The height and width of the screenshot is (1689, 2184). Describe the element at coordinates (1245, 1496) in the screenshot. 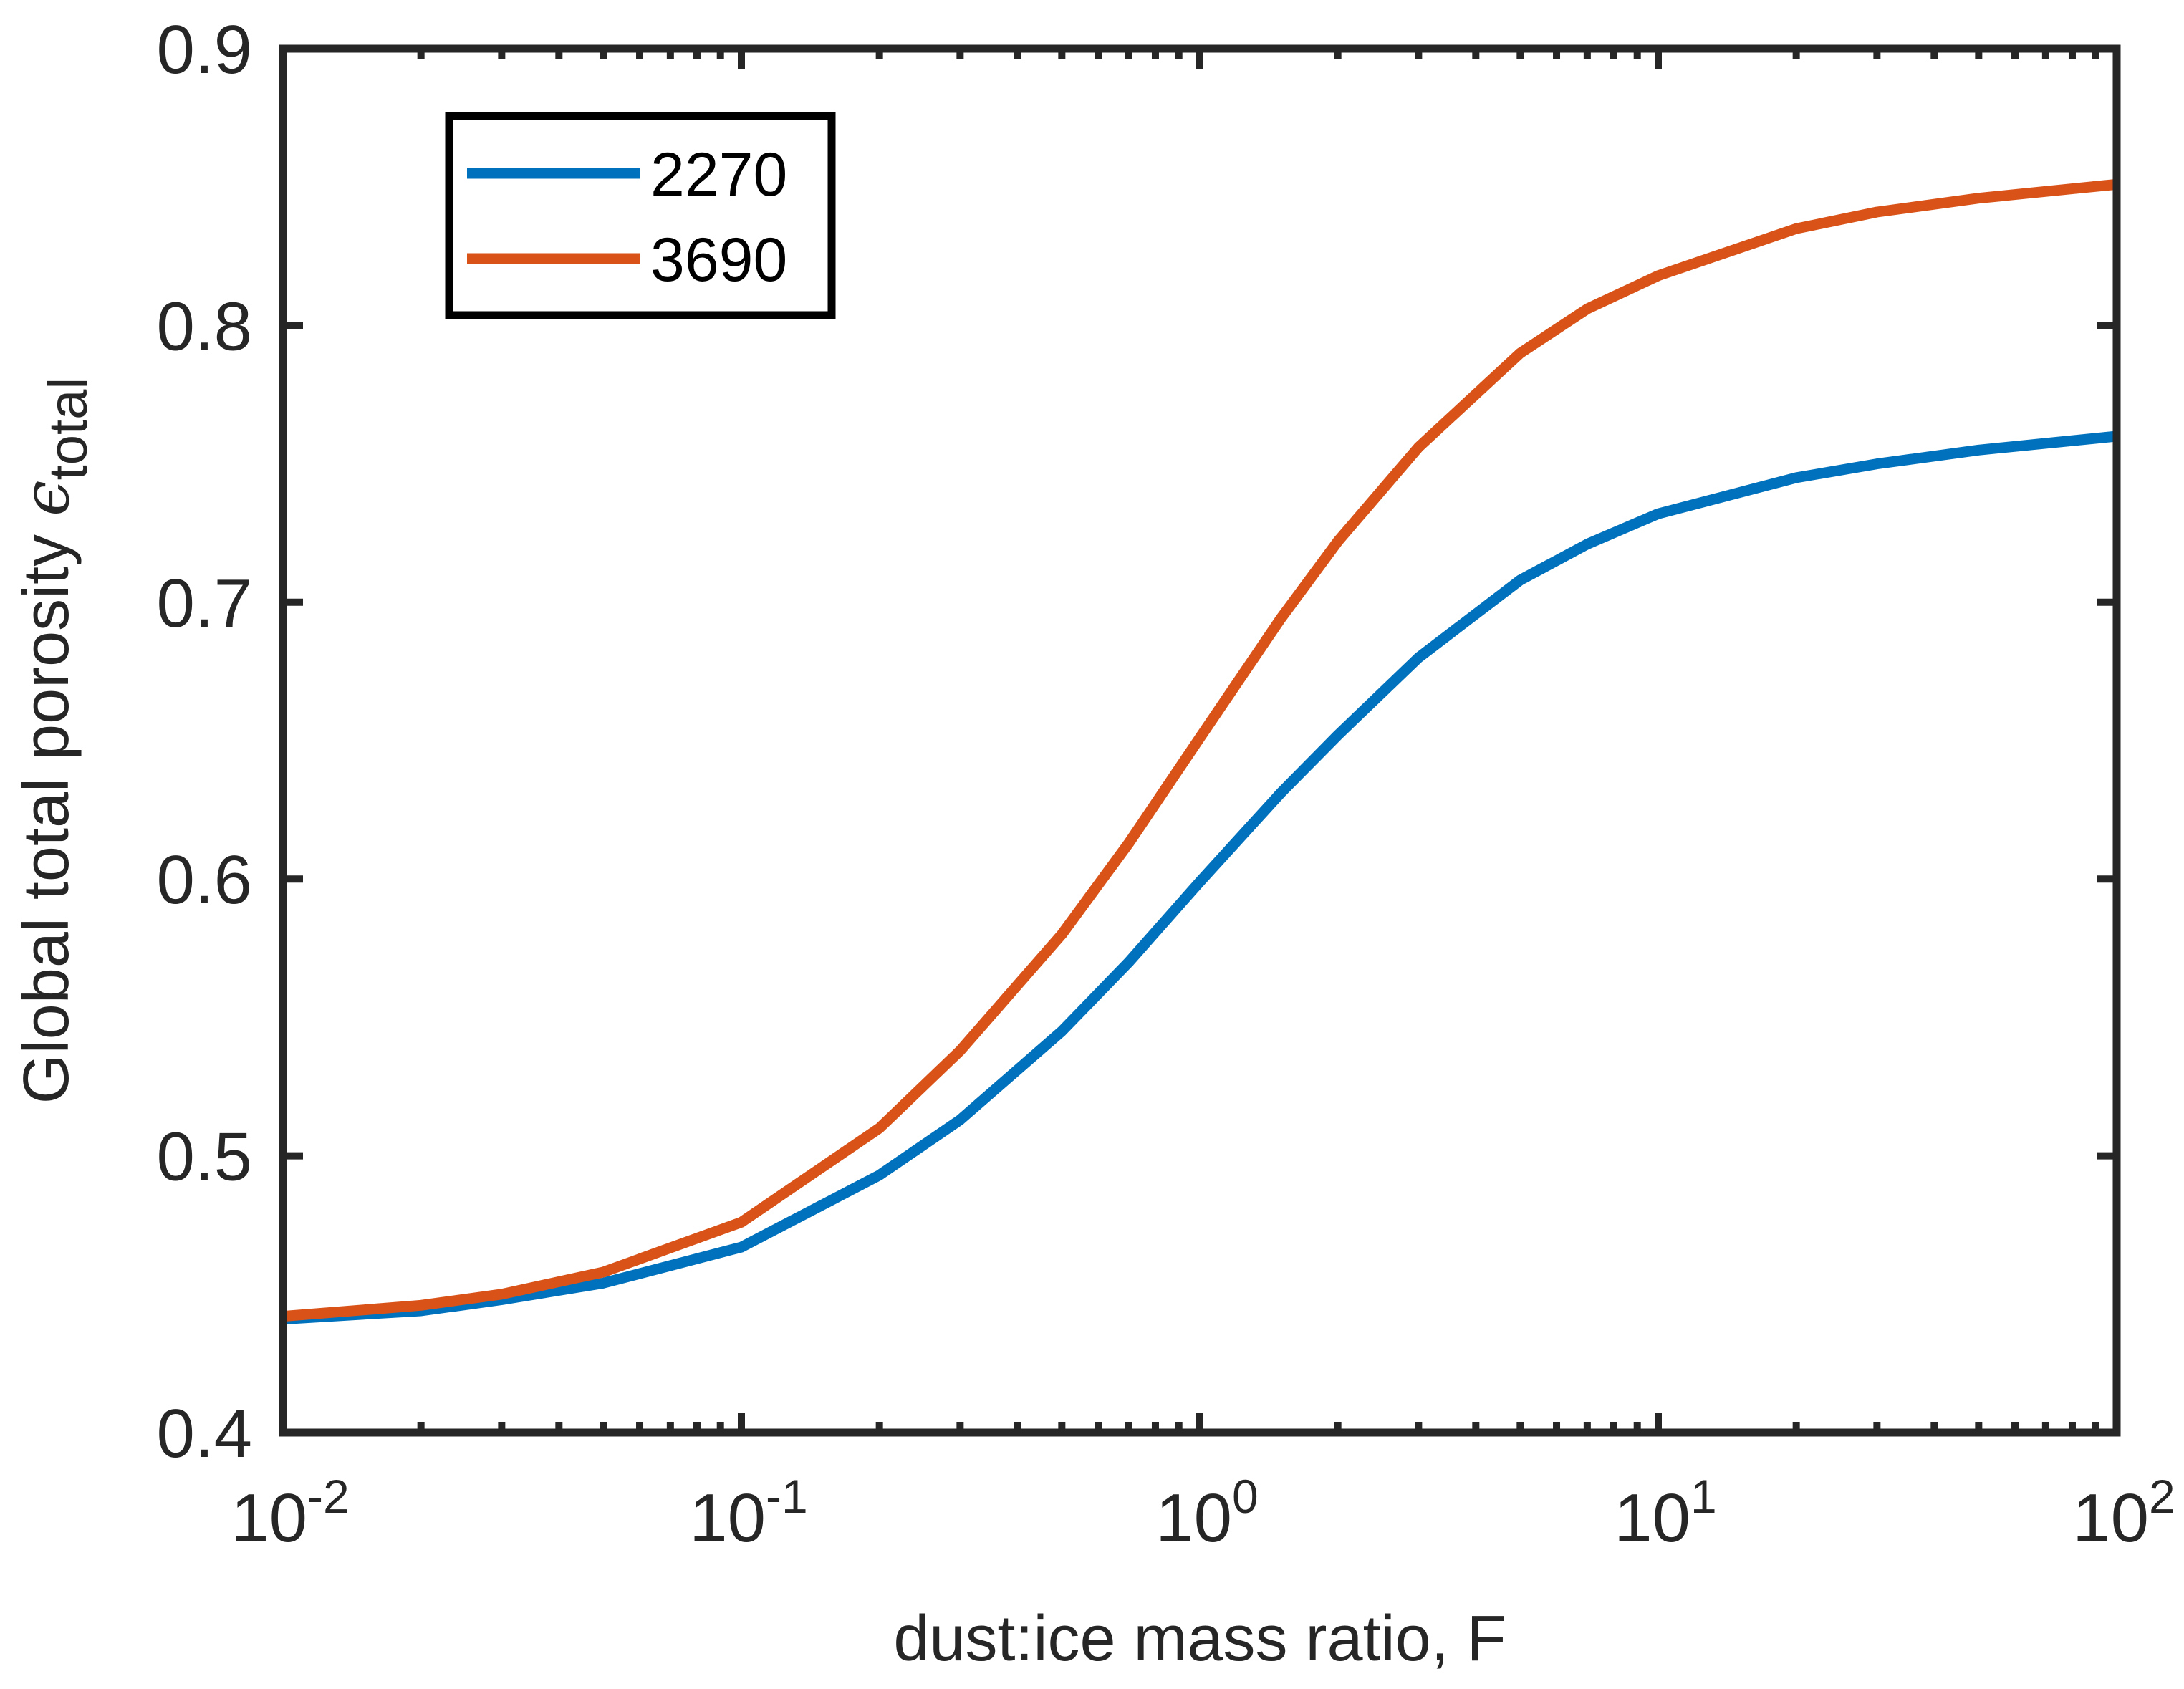

I see `x-tick-exponent: 0` at that location.